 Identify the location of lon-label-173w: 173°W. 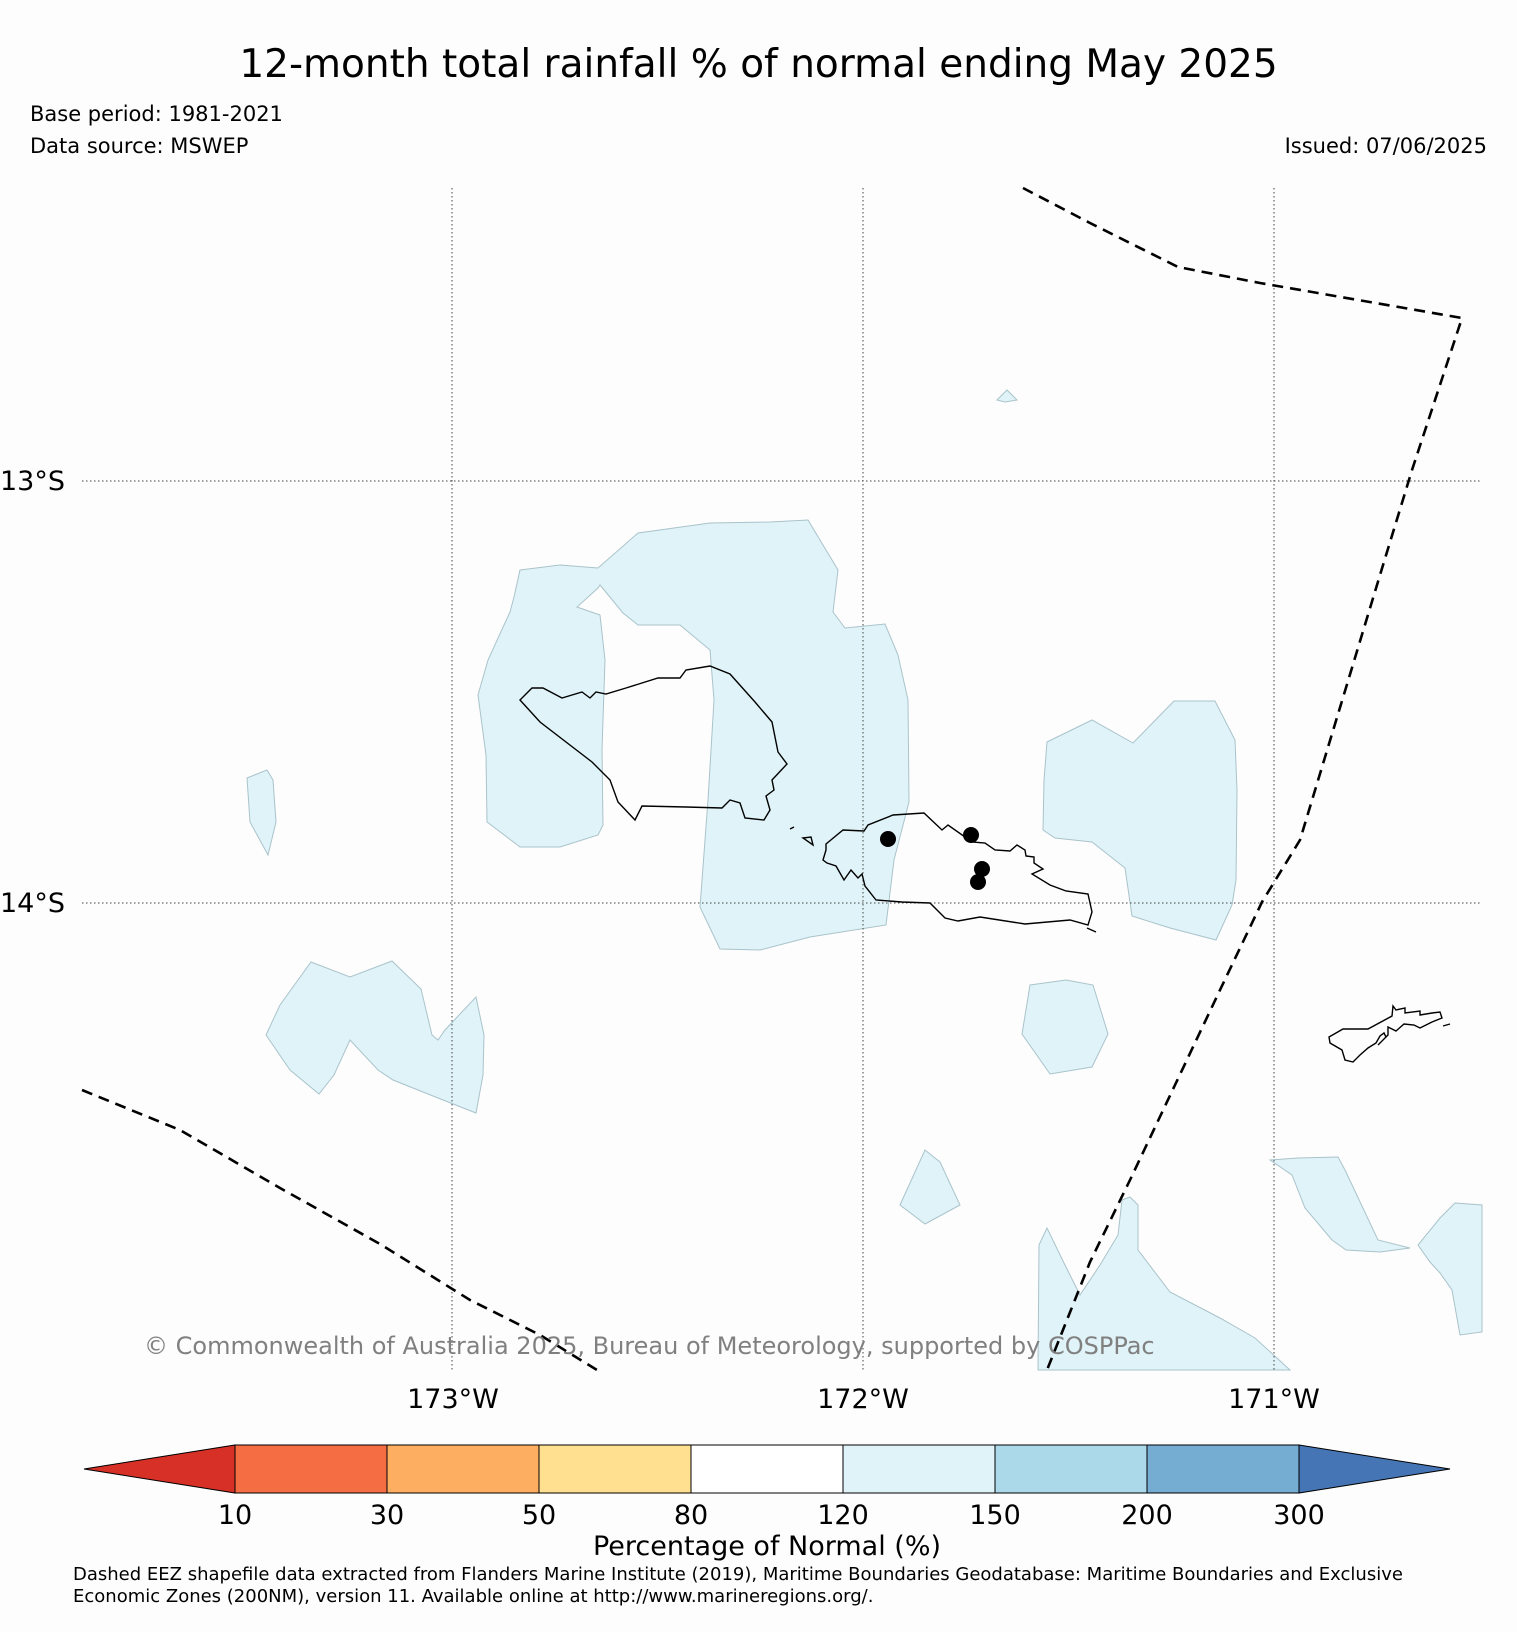
(453, 1399).